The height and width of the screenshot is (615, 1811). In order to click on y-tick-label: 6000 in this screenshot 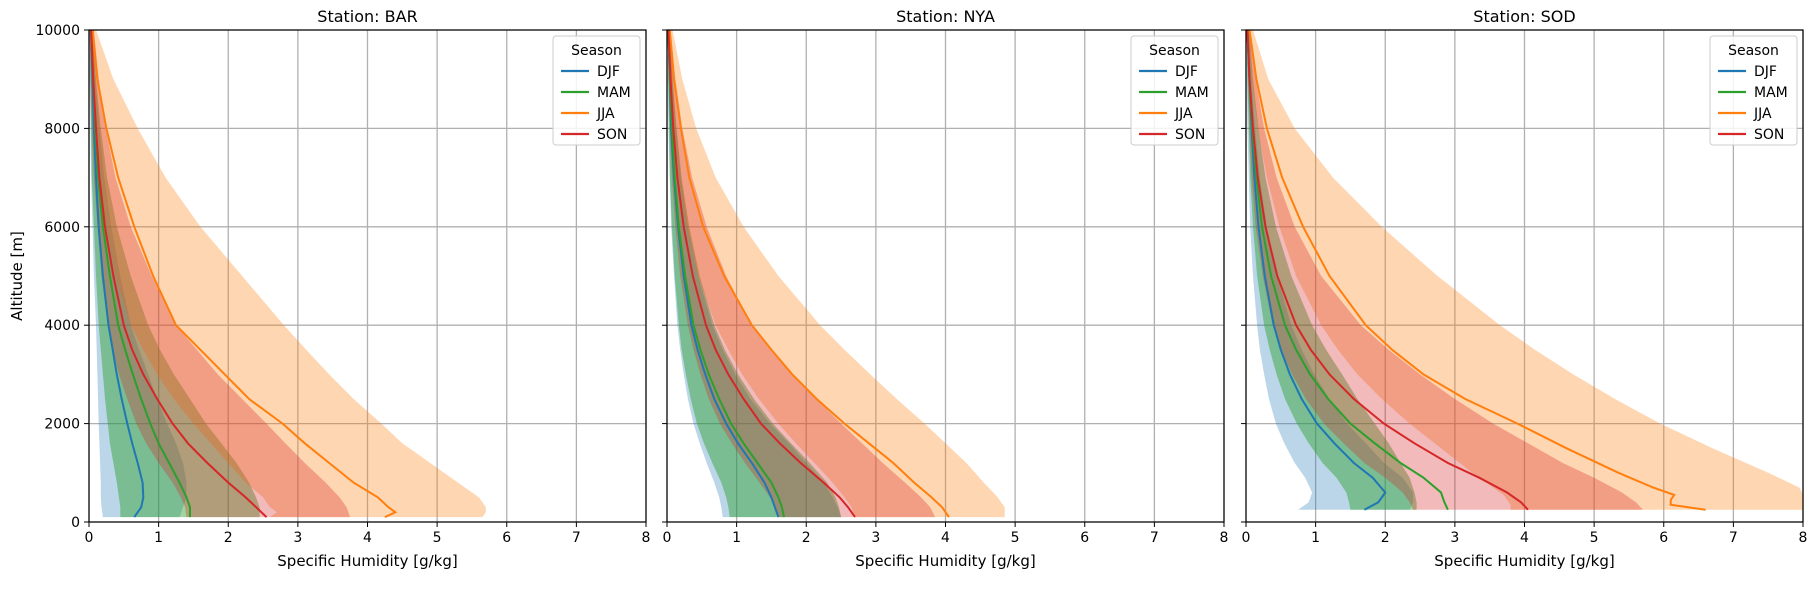, I will do `click(62, 228)`.